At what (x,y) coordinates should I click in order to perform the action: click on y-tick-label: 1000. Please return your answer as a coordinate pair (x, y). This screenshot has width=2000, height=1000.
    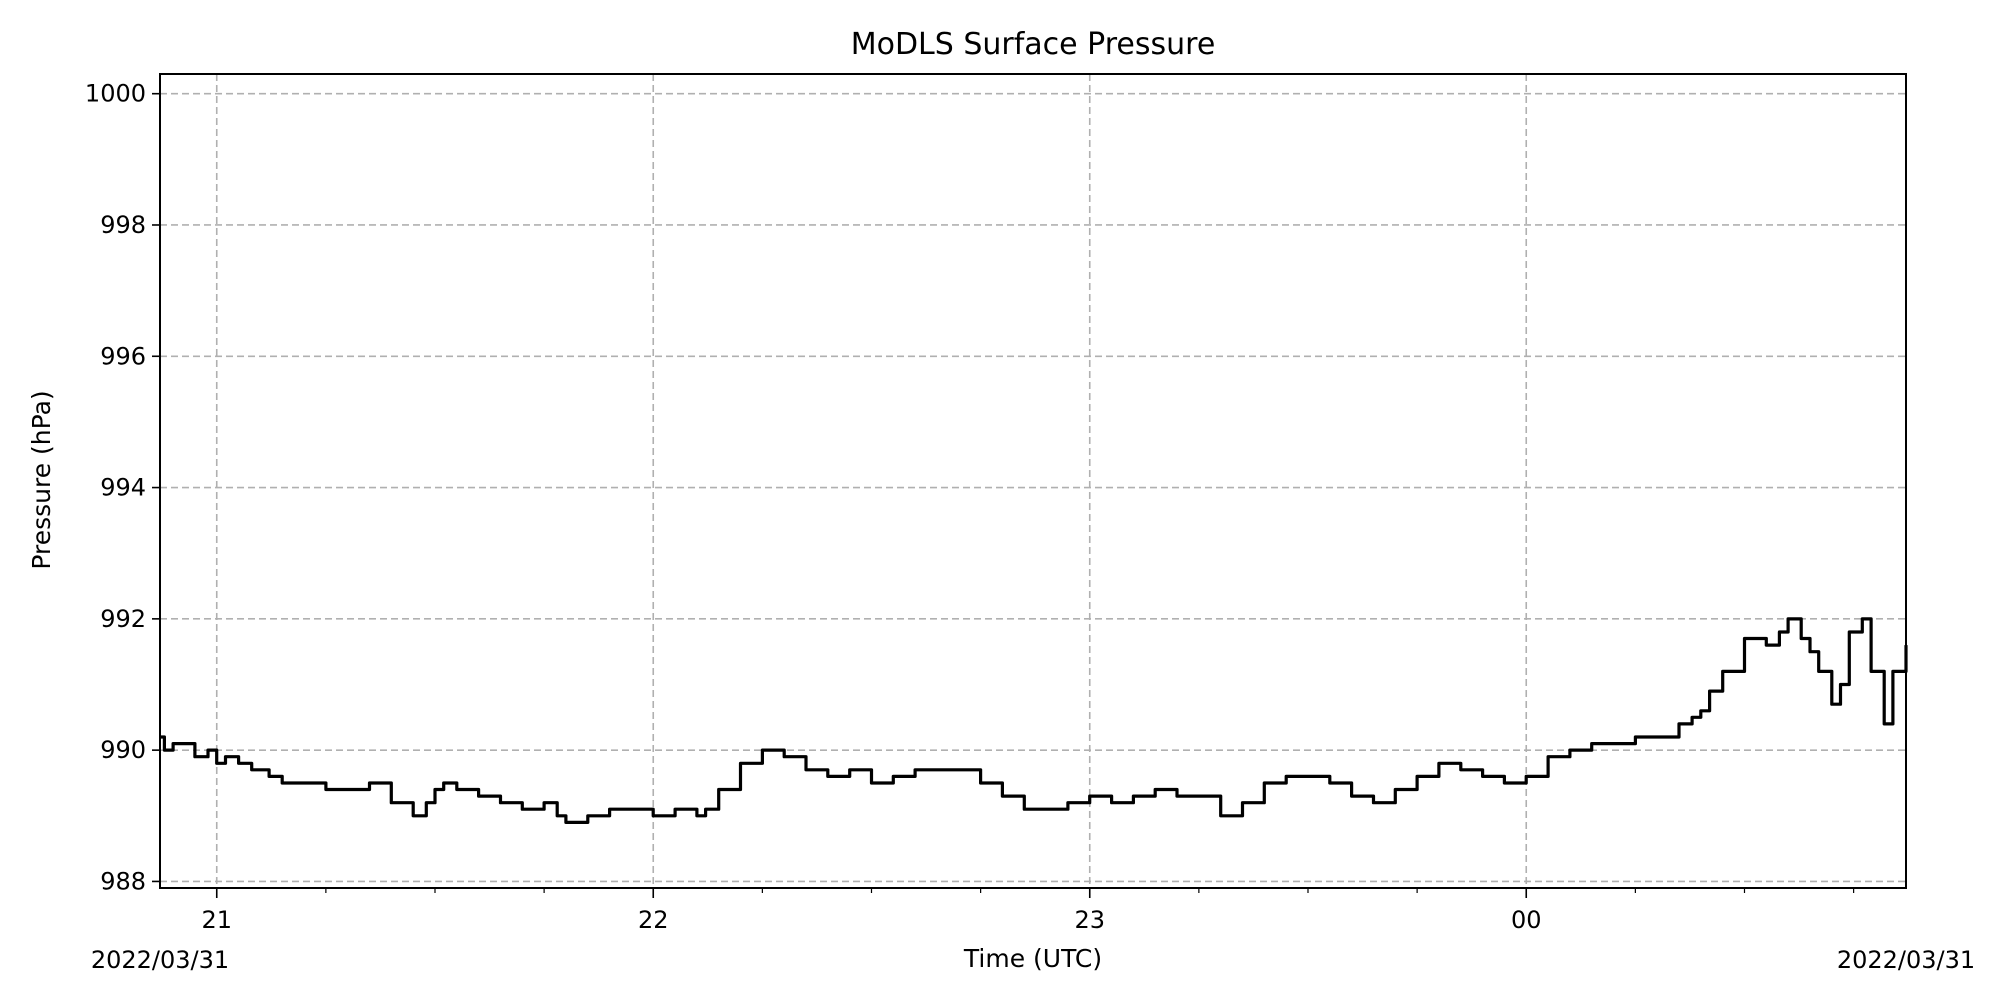
    Looking at the image, I should click on (115, 94).